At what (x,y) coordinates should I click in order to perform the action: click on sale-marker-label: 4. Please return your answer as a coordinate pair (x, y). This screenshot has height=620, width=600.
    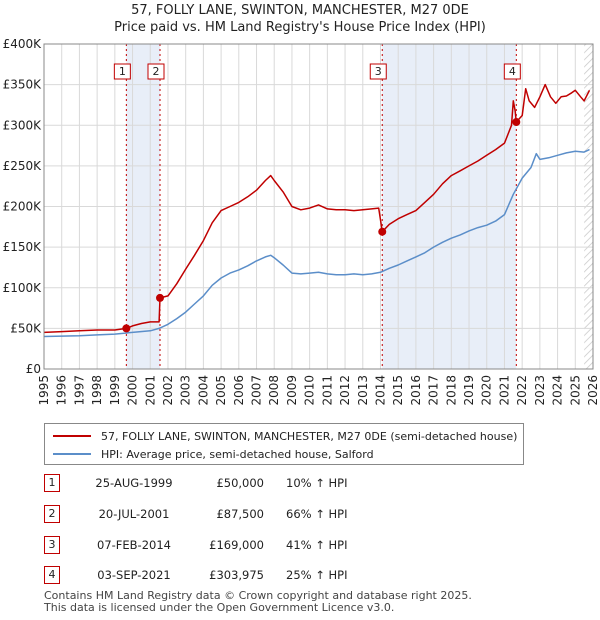
    Looking at the image, I should click on (512, 71).